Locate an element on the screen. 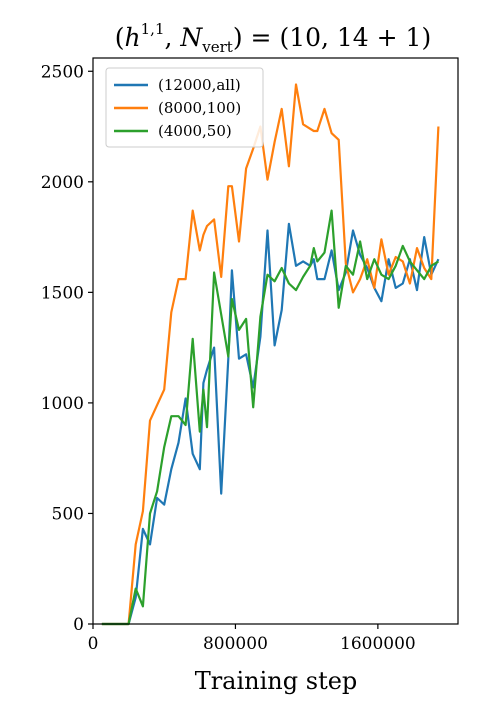 The image size is (479, 716). chart-title-text: (h1,1, Nvert) = (10, 14 + 1) is located at coordinates (273, 38).